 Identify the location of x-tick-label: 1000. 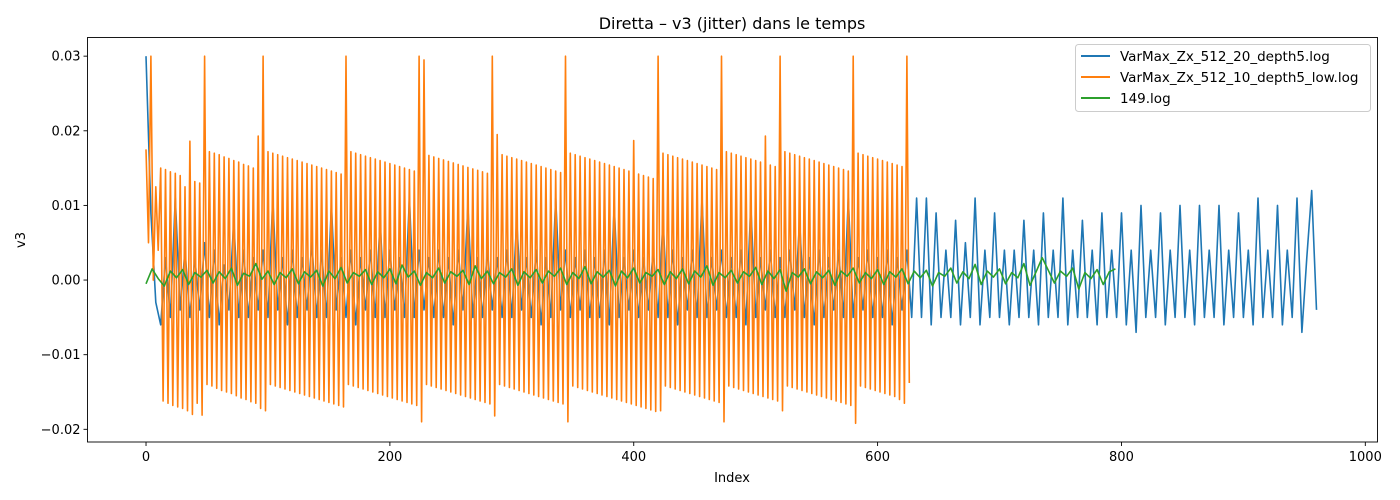
(1365, 457).